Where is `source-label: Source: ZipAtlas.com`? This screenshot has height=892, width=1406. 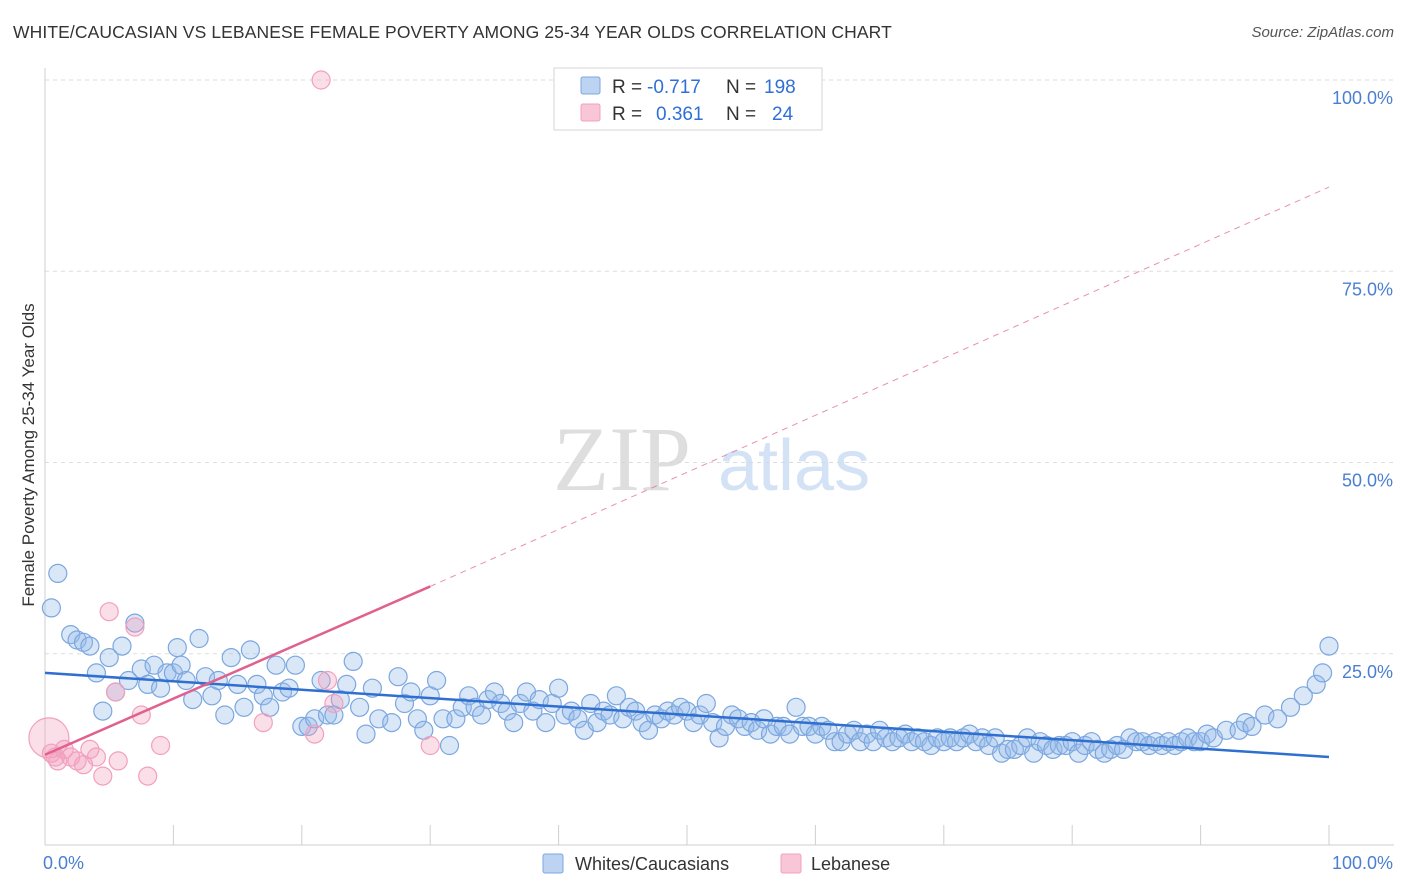
source-label: Source: ZipAtlas.com is located at coordinates (1322, 32).